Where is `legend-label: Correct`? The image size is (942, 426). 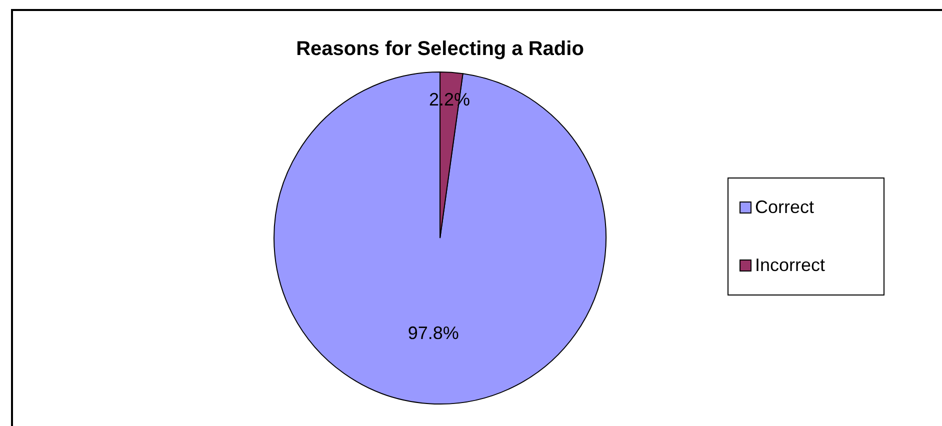
legend-label: Correct is located at coordinates (784, 206).